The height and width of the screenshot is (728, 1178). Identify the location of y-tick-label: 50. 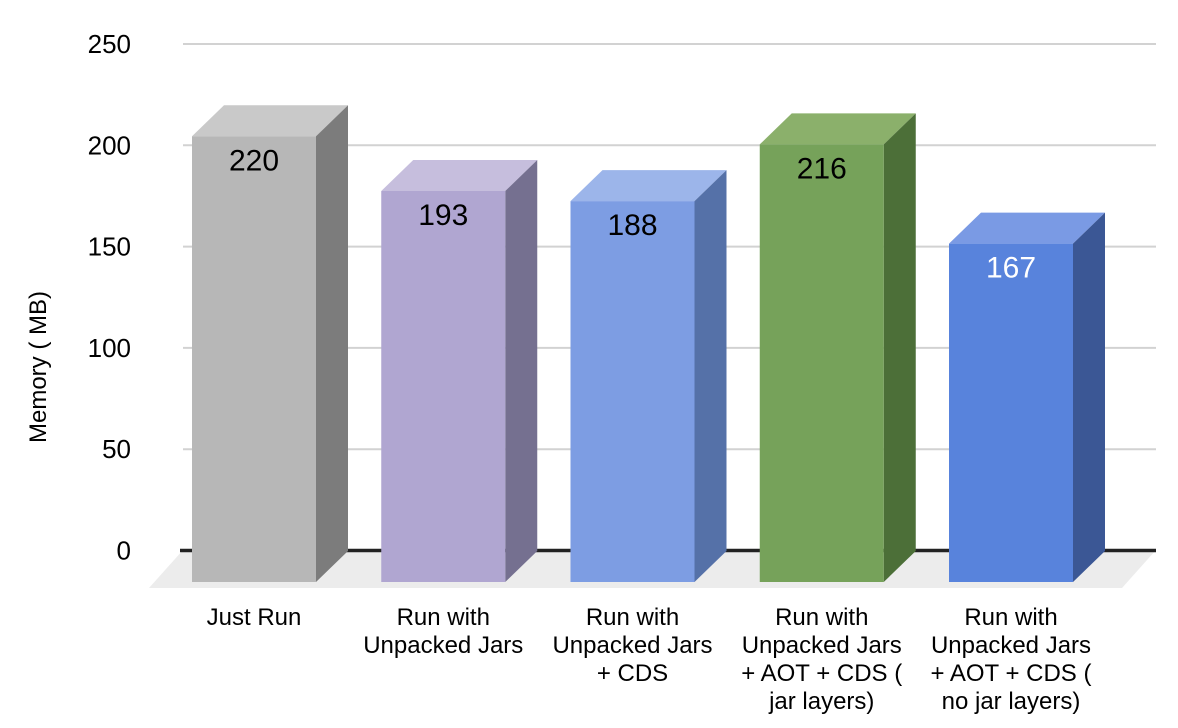
(116, 449).